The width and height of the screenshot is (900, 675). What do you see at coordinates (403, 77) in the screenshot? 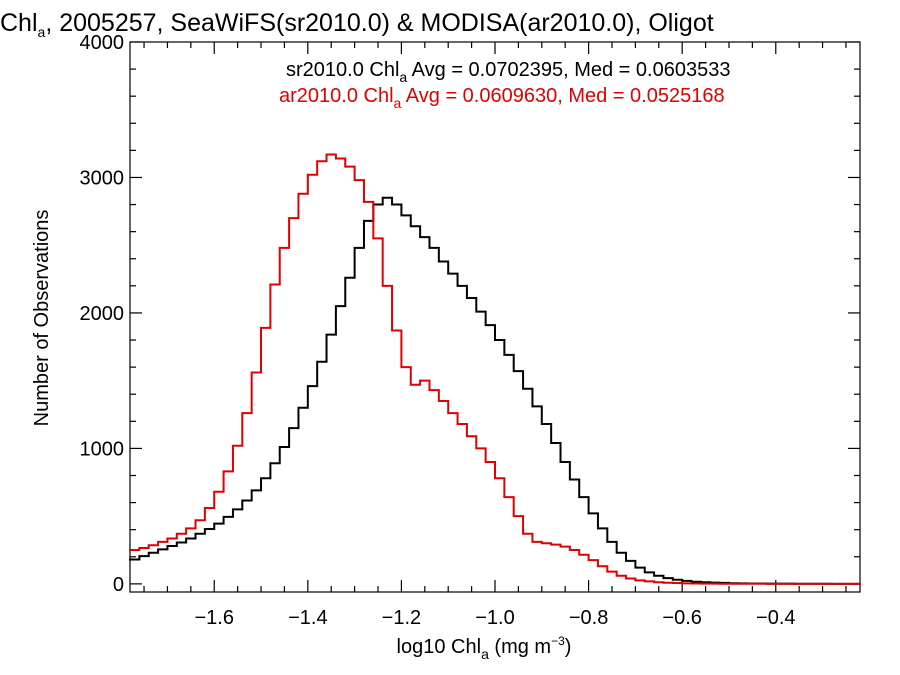
I see `legend-entry-sr2010-subscript: a` at bounding box center [403, 77].